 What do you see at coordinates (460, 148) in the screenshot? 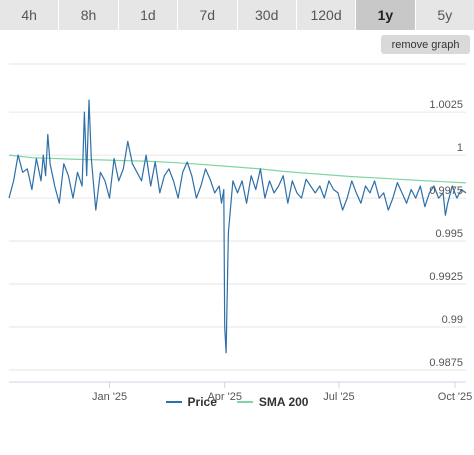
I see `y-tick-label: 1` at bounding box center [460, 148].